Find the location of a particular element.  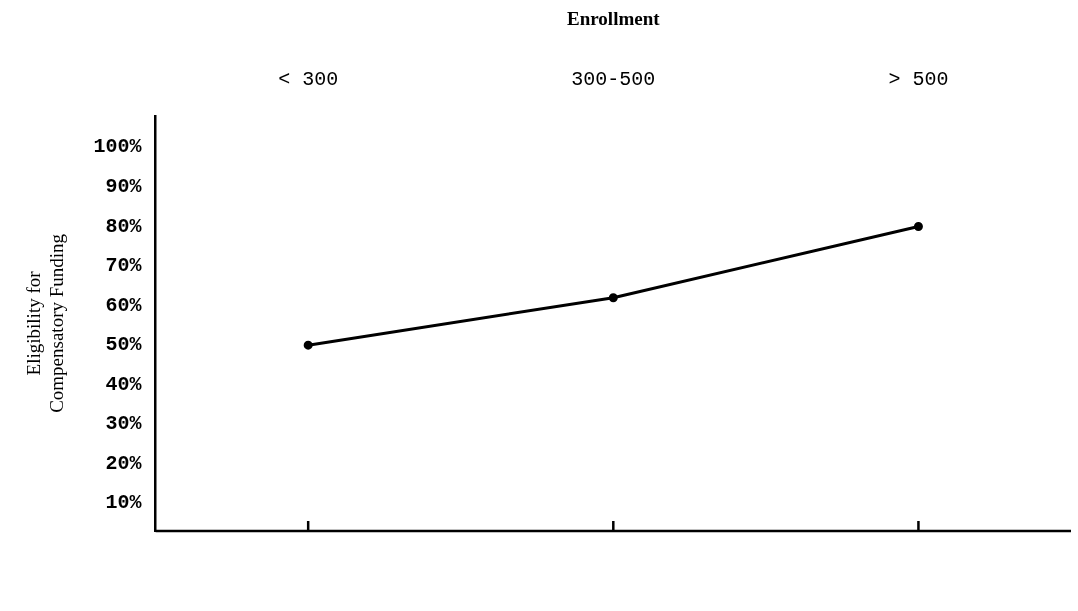

x-tick-label: > 500 is located at coordinates (918, 80).